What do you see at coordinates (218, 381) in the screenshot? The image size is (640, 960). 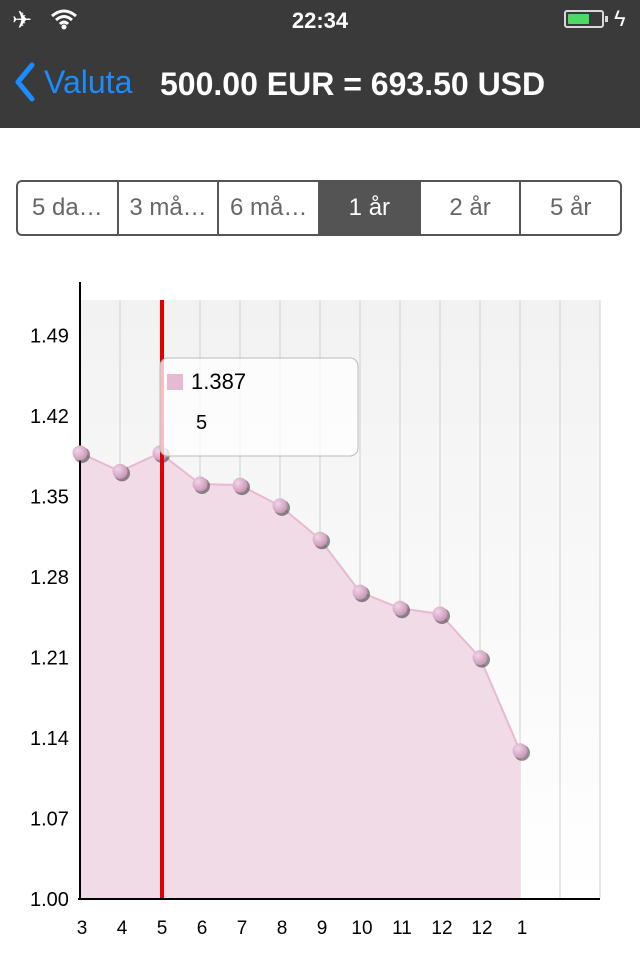 I see `tooltip-value: 1.387` at bounding box center [218, 381].